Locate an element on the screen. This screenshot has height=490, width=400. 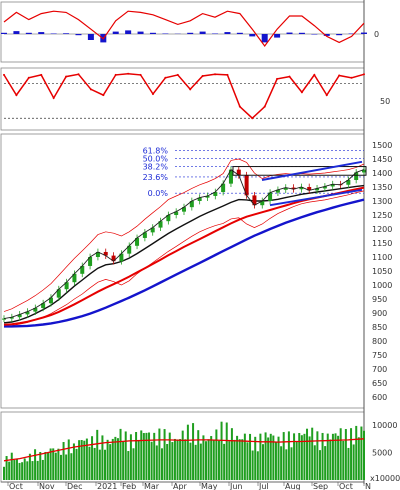
y-tick-label: 1500 is located at coordinates (382, 145).